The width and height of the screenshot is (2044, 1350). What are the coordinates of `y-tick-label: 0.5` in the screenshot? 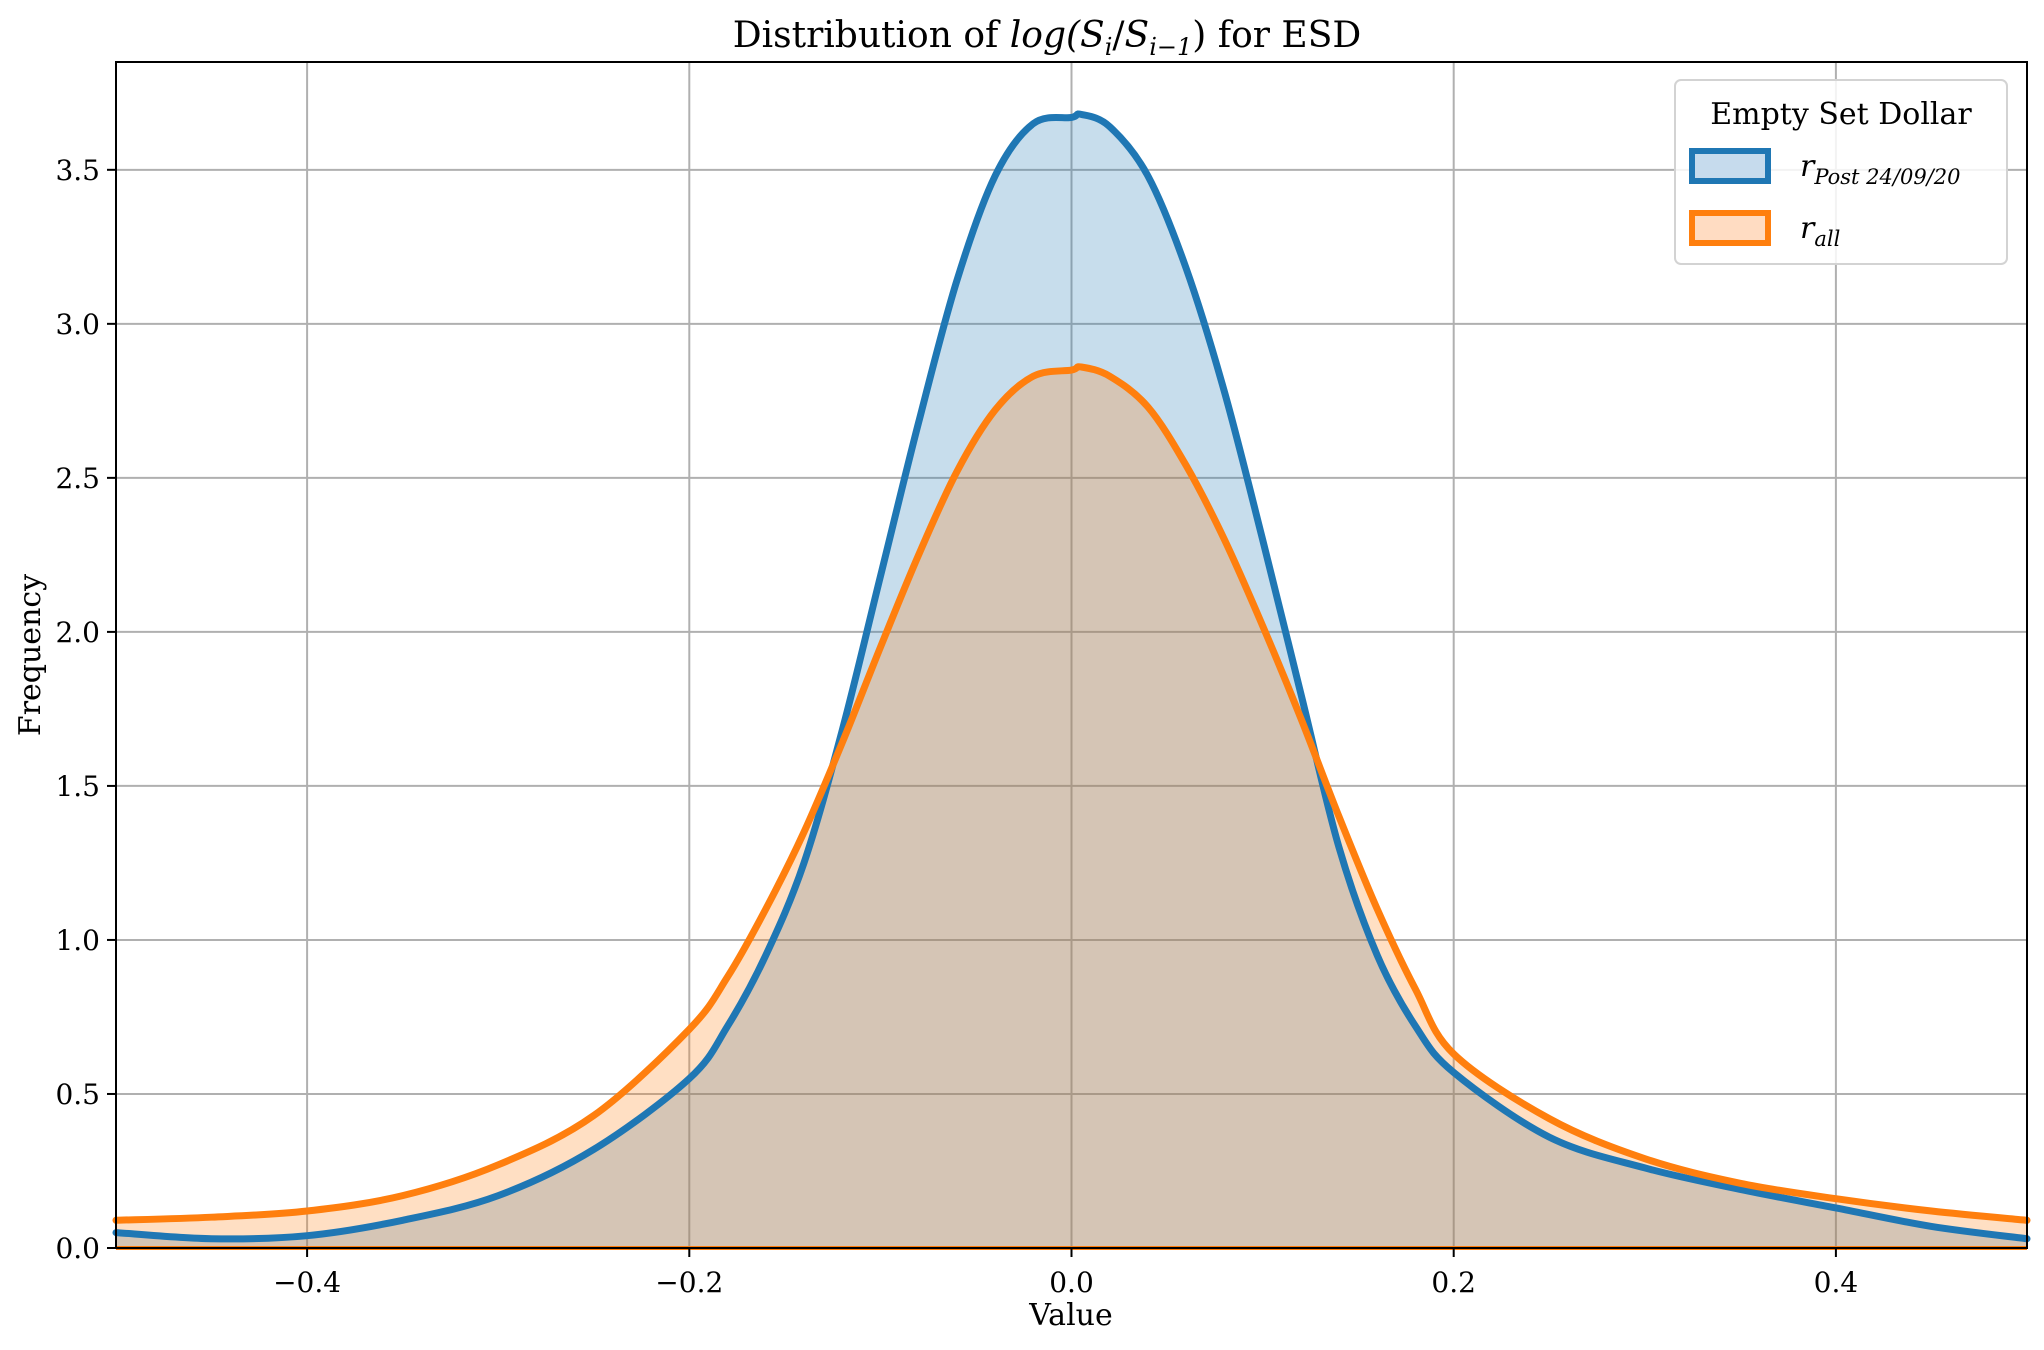 It's located at (77, 1094).